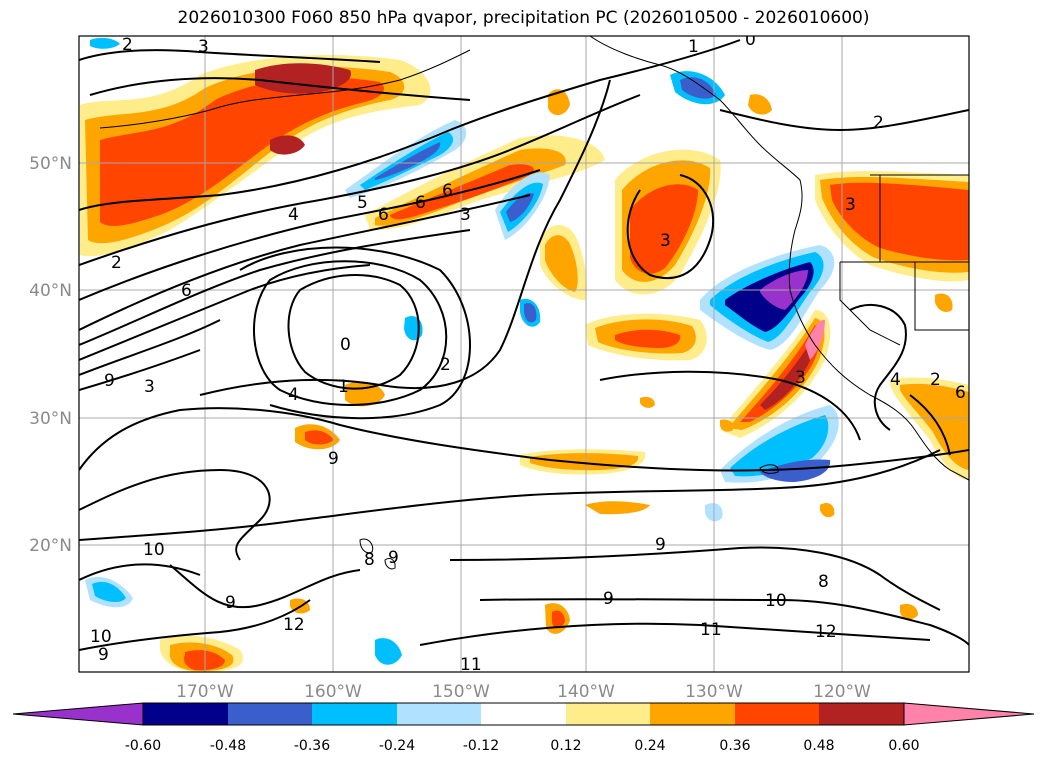  What do you see at coordinates (143, 746) in the screenshot?
I see `colorbar-tick-label: -0.60` at bounding box center [143, 746].